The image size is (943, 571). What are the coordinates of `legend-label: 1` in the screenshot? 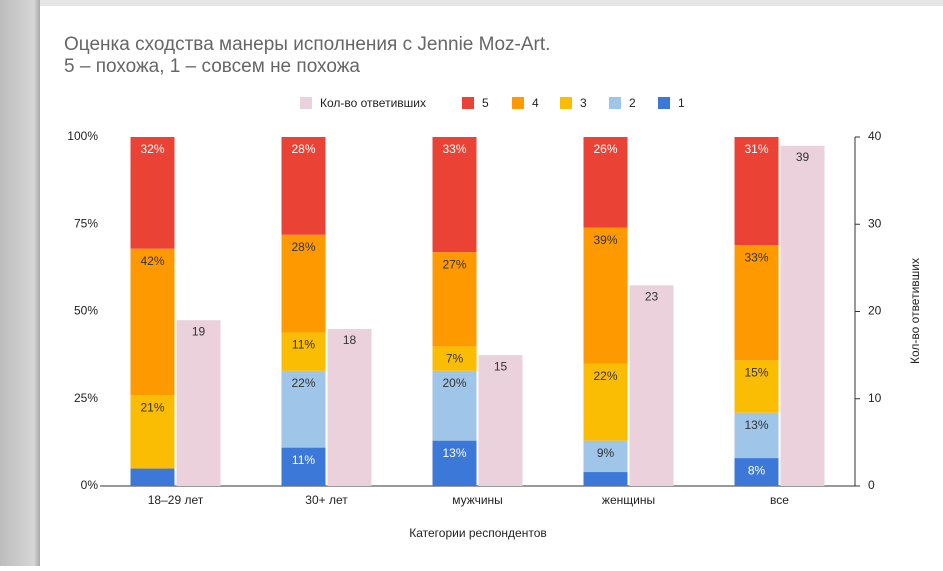 It's located at (681, 103).